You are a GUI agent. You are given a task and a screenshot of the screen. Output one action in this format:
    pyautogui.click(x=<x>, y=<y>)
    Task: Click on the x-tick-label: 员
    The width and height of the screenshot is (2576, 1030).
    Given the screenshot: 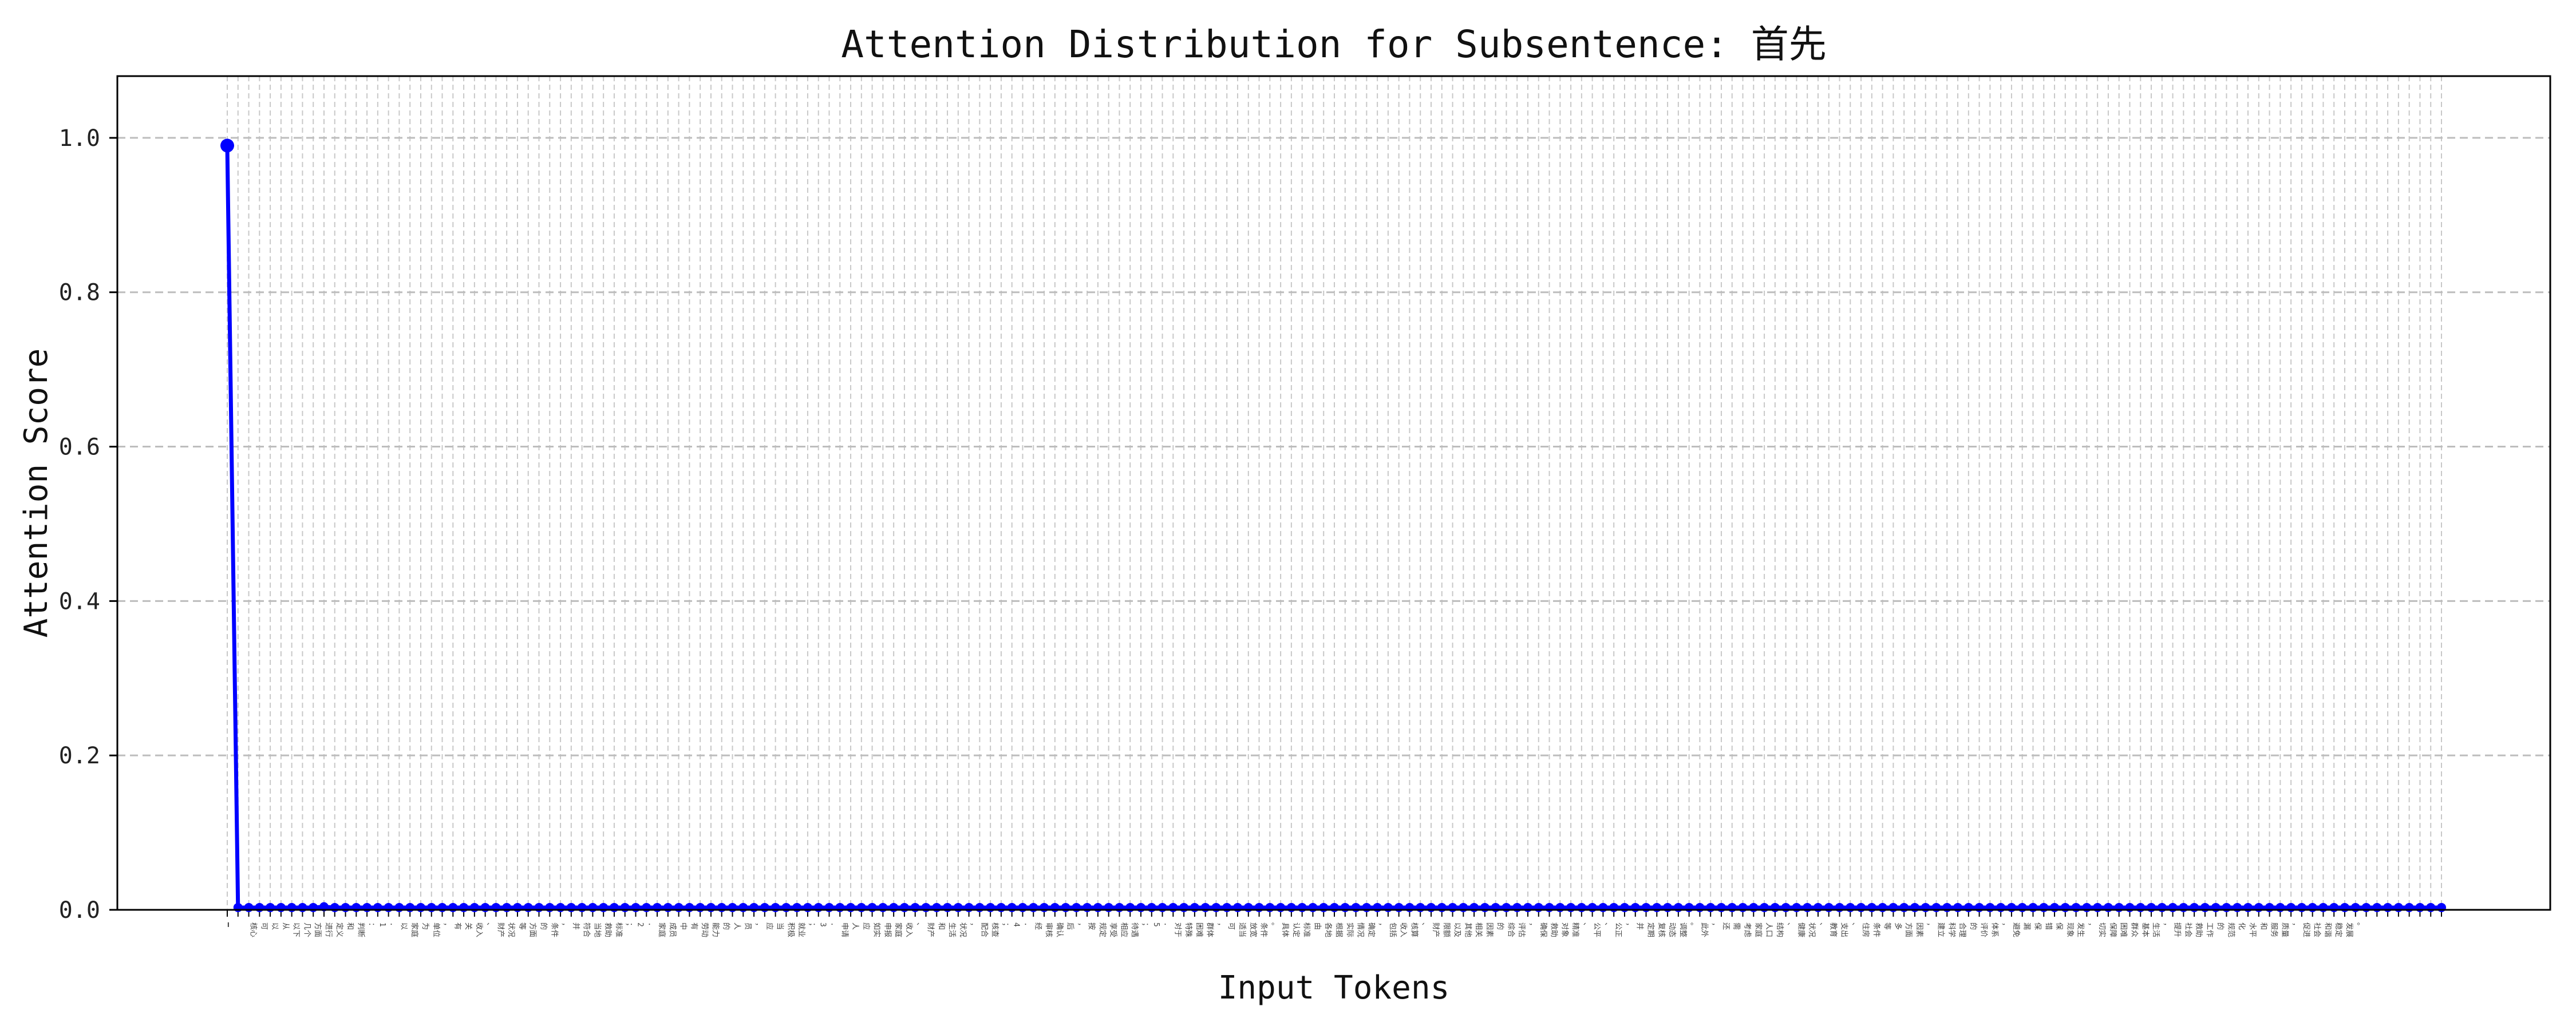 What is the action you would take?
    pyautogui.click(x=747, y=926)
    